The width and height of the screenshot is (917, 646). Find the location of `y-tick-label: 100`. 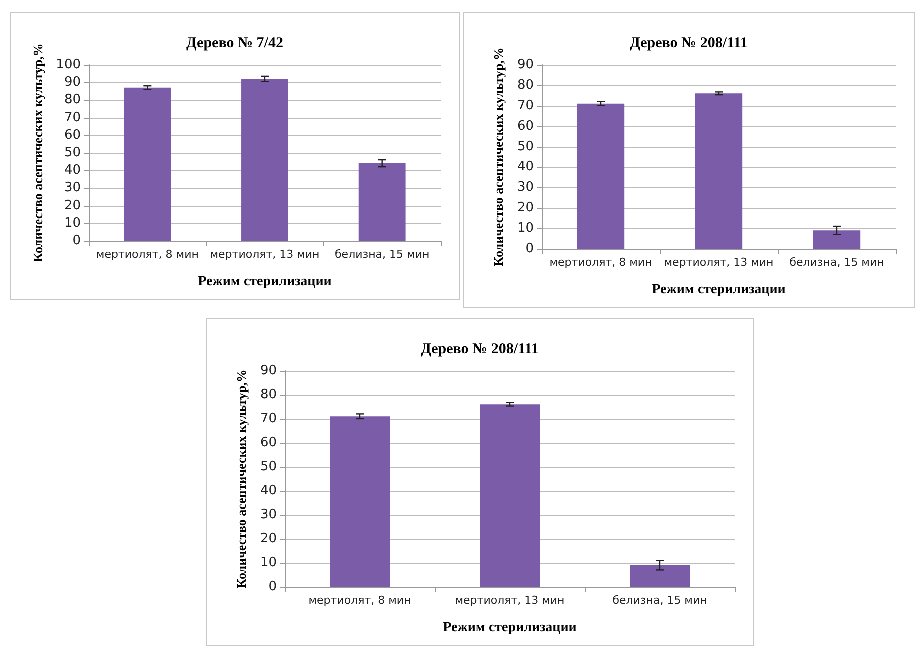

y-tick-label: 100 is located at coordinates (68, 65).